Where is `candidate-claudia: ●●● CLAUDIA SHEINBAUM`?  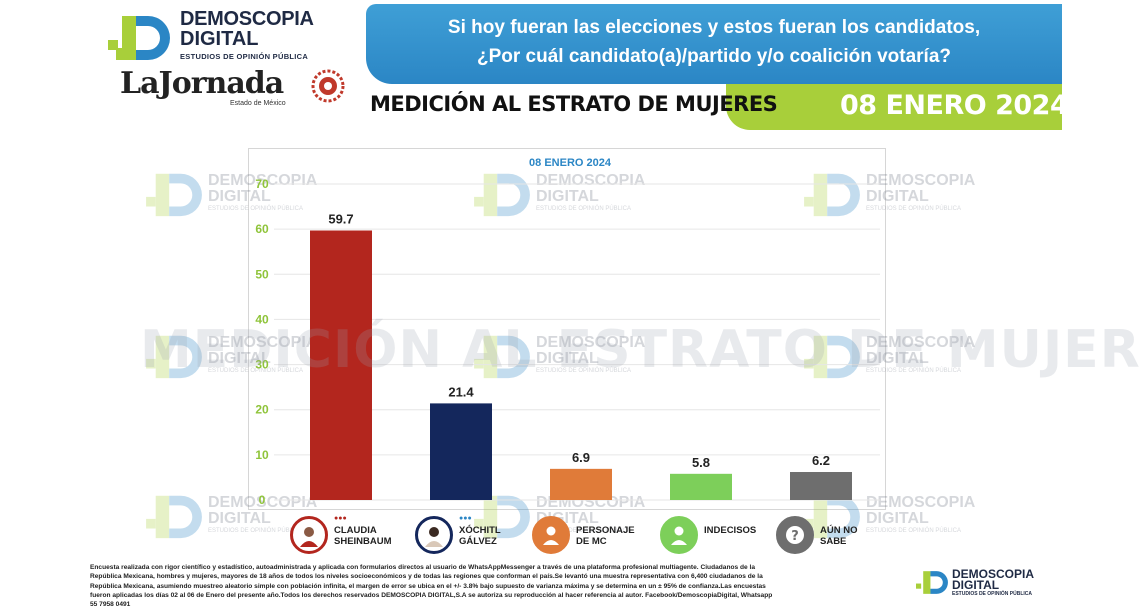
candidate-claudia: ●●● CLAUDIA SHEINBAUM is located at coordinates (350, 535).